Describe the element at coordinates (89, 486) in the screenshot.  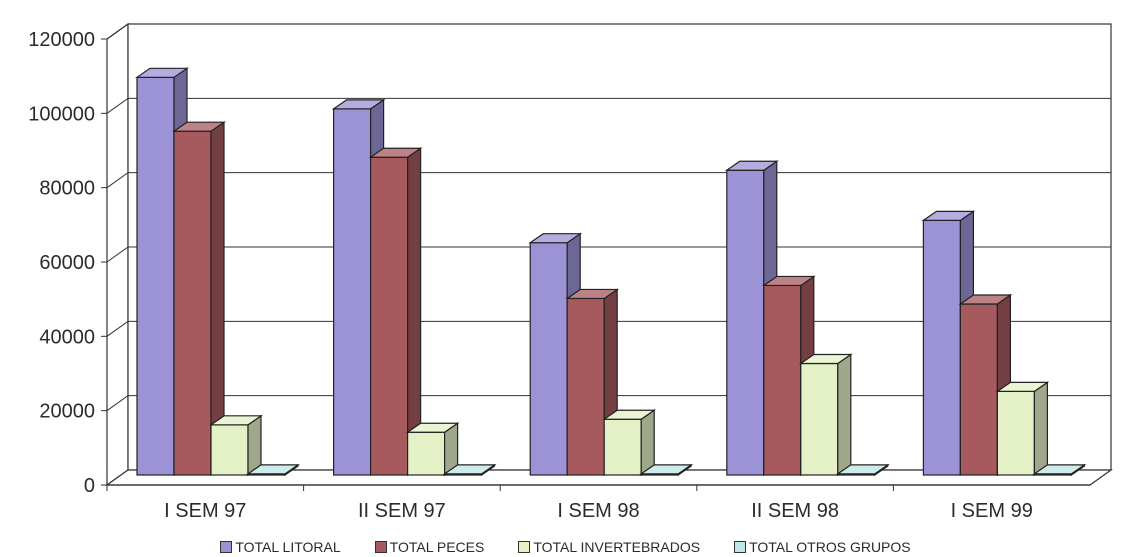
I see `y-tick-label: 0` at that location.